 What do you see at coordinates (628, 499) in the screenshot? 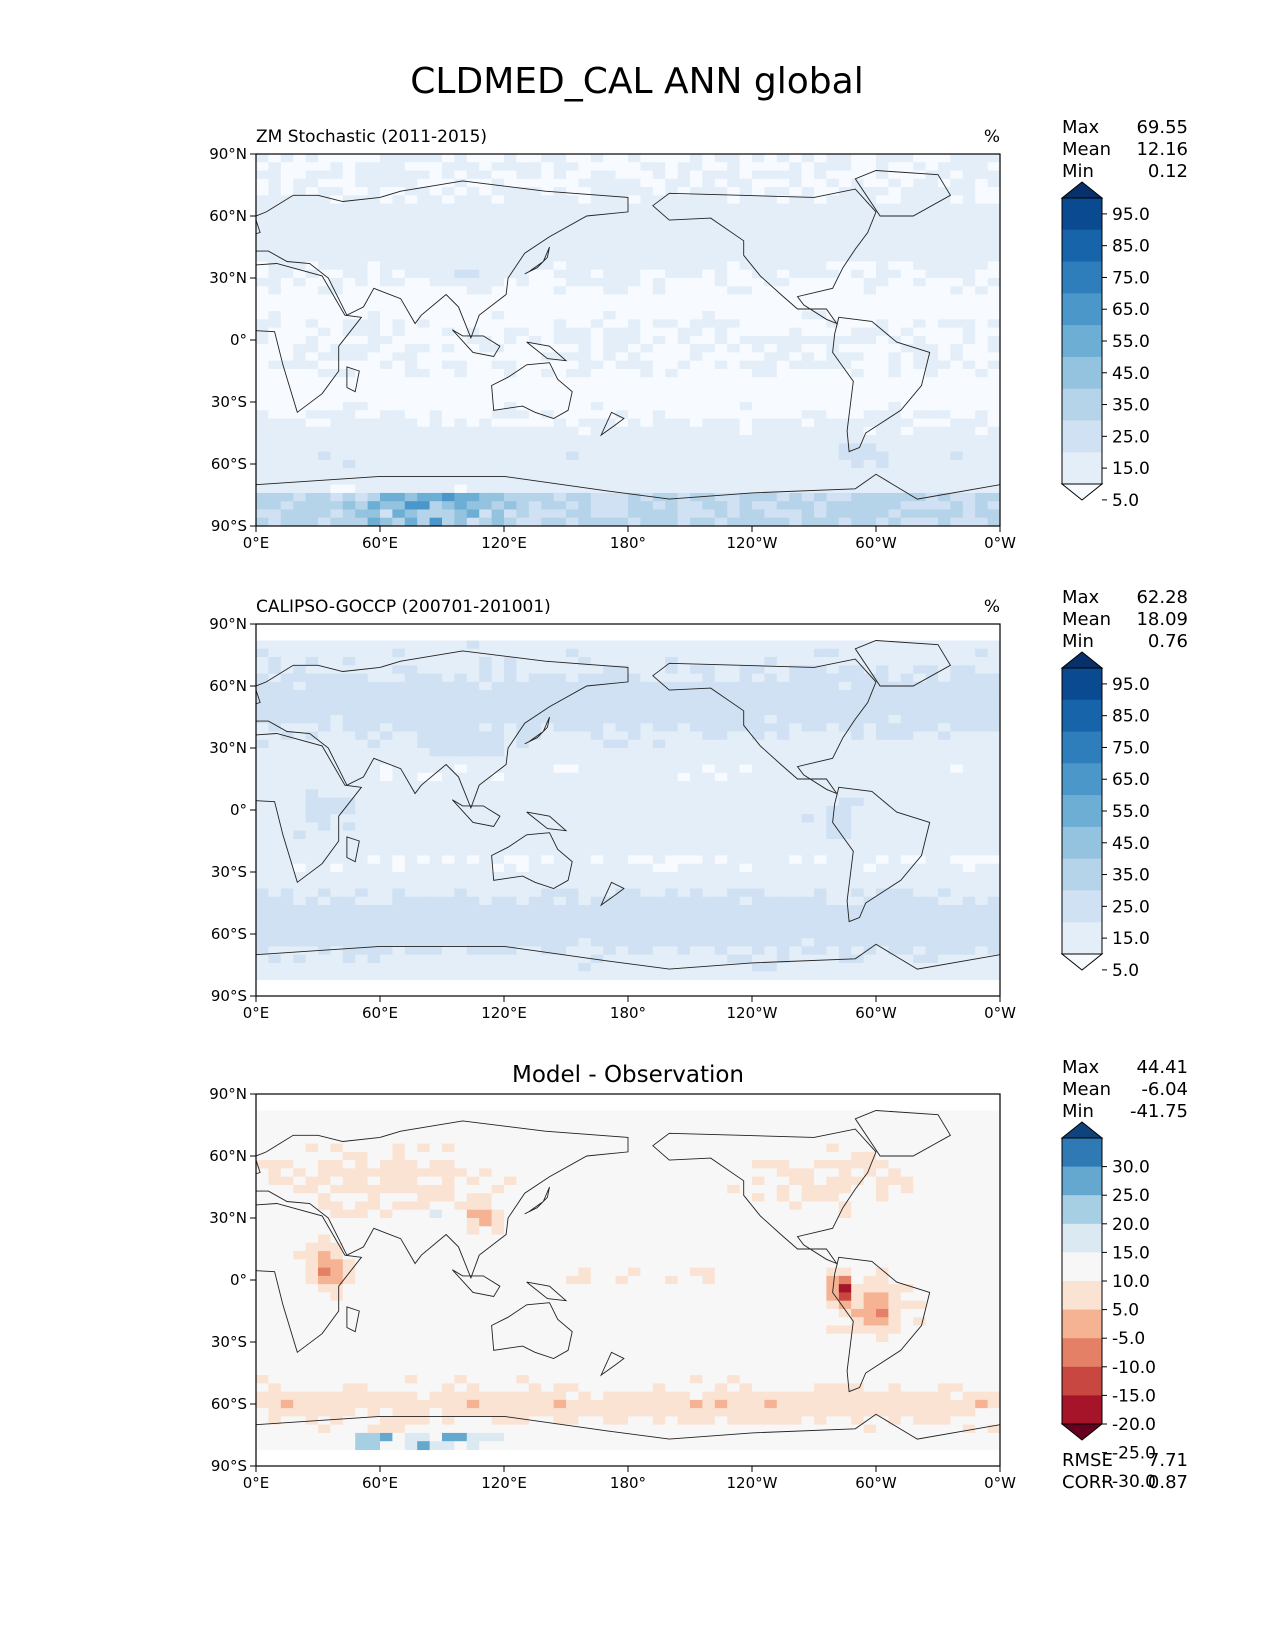
I see `coastline` at bounding box center [628, 499].